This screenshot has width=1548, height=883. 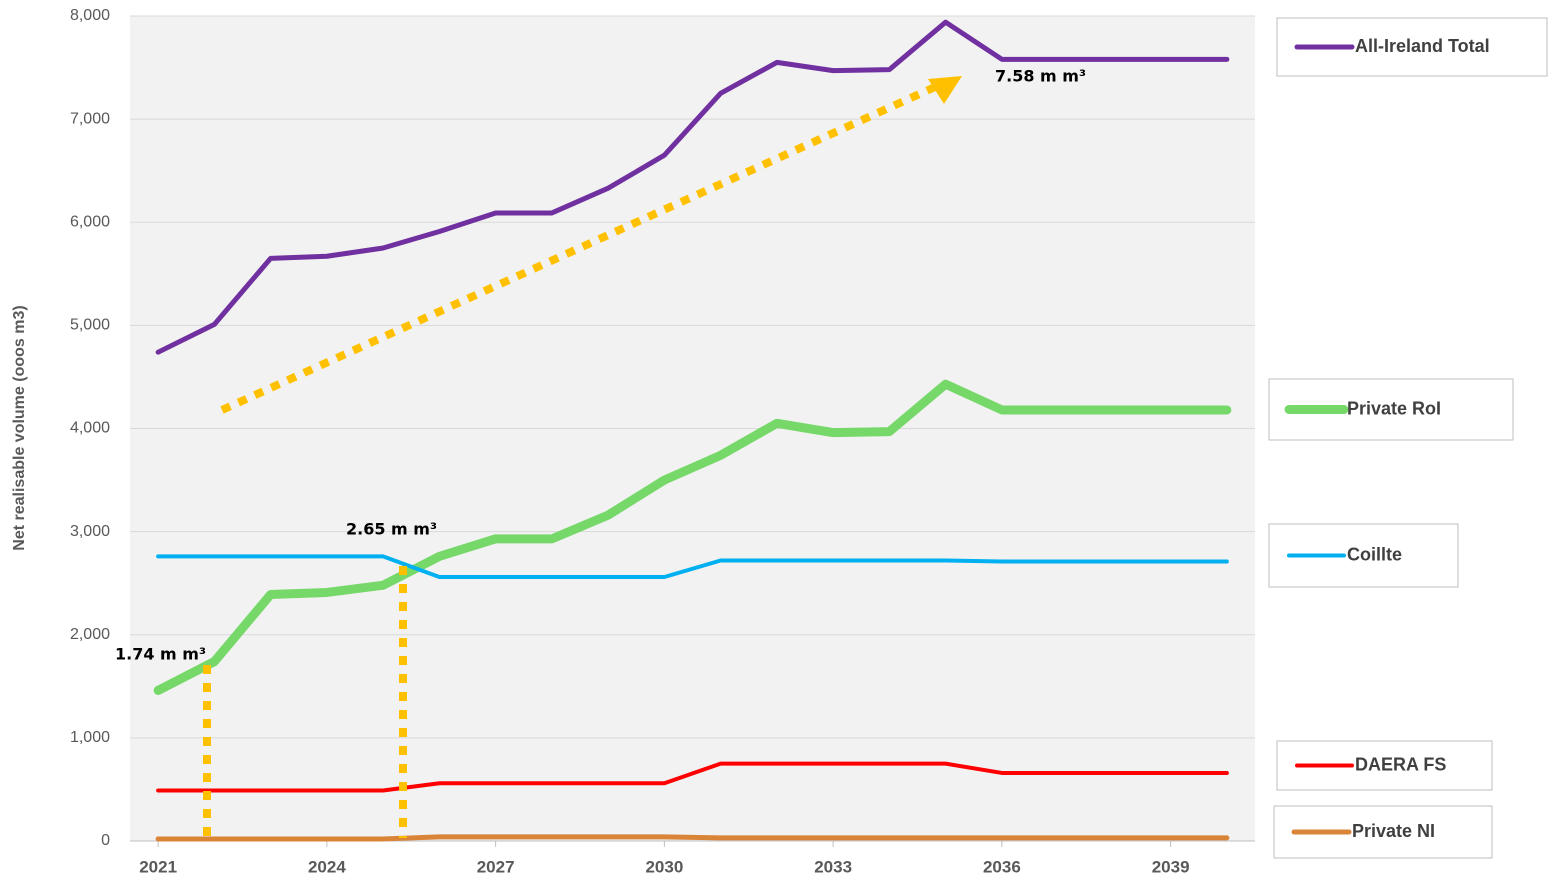 I want to click on legend-label: Private NI, so click(x=1393, y=831).